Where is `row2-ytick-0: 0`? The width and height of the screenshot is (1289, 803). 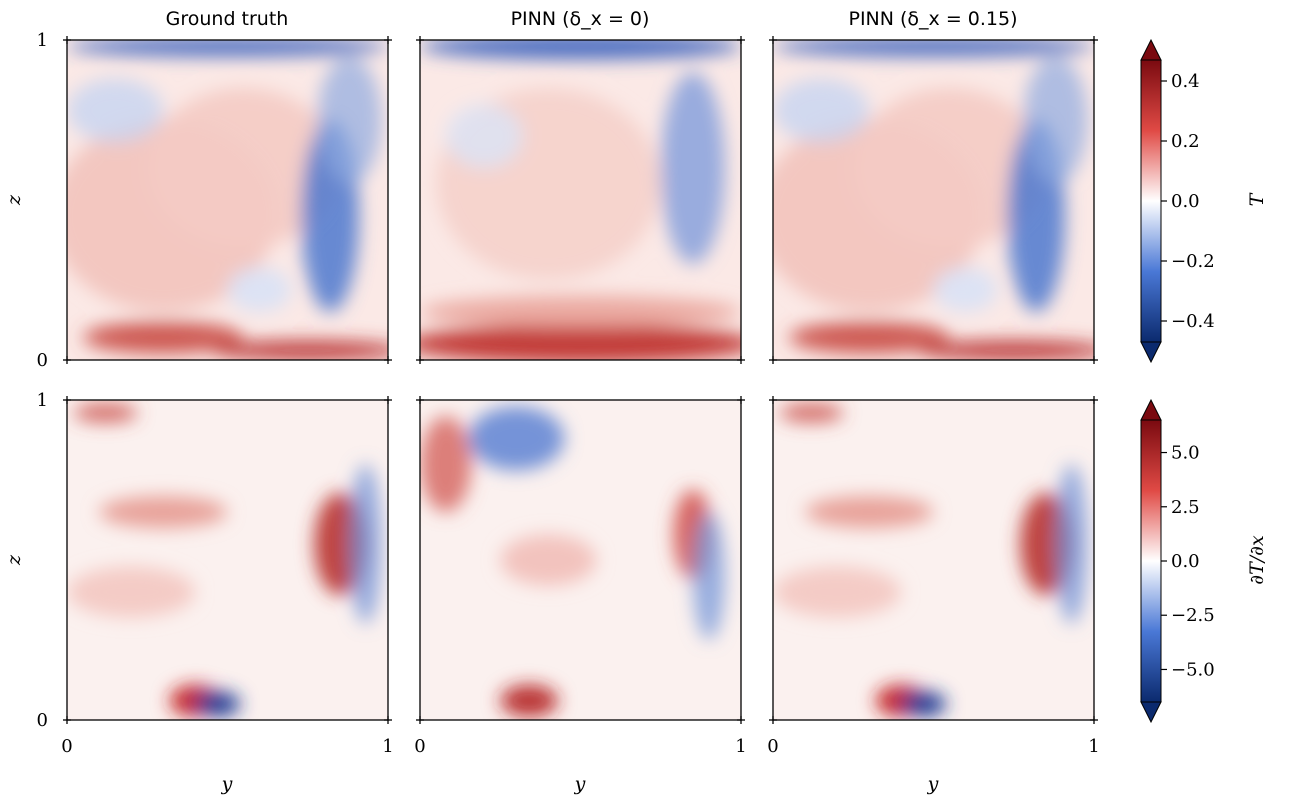 row2-ytick-0: 0 is located at coordinates (42, 720).